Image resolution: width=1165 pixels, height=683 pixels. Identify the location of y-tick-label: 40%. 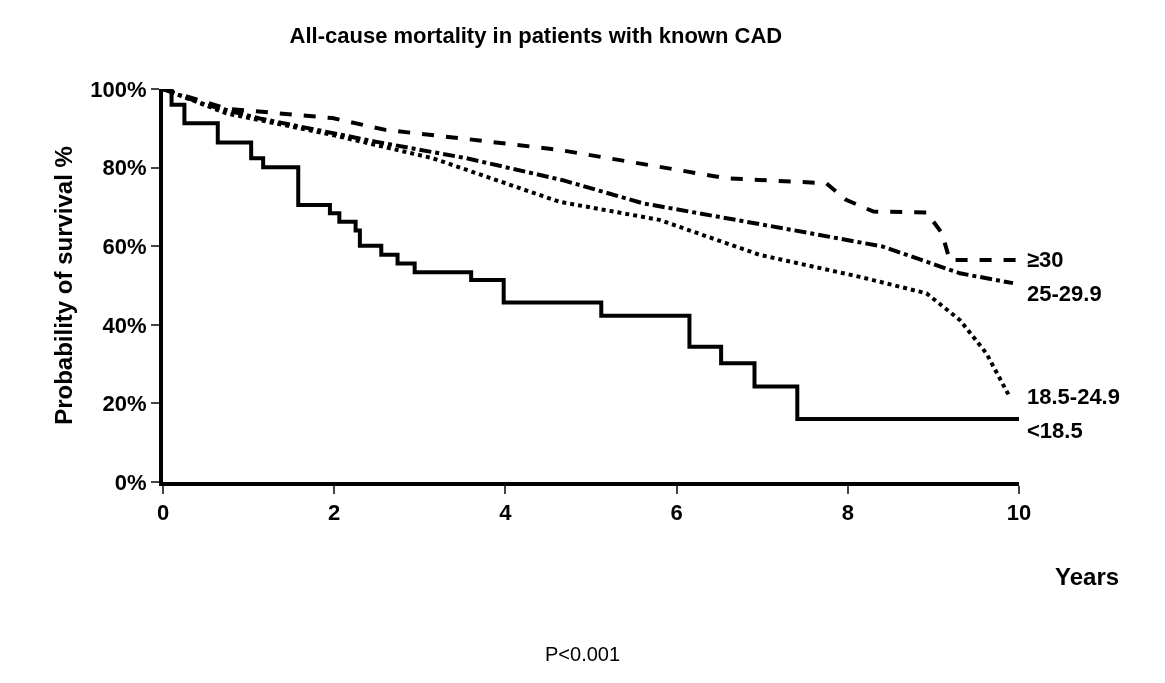
(124, 325).